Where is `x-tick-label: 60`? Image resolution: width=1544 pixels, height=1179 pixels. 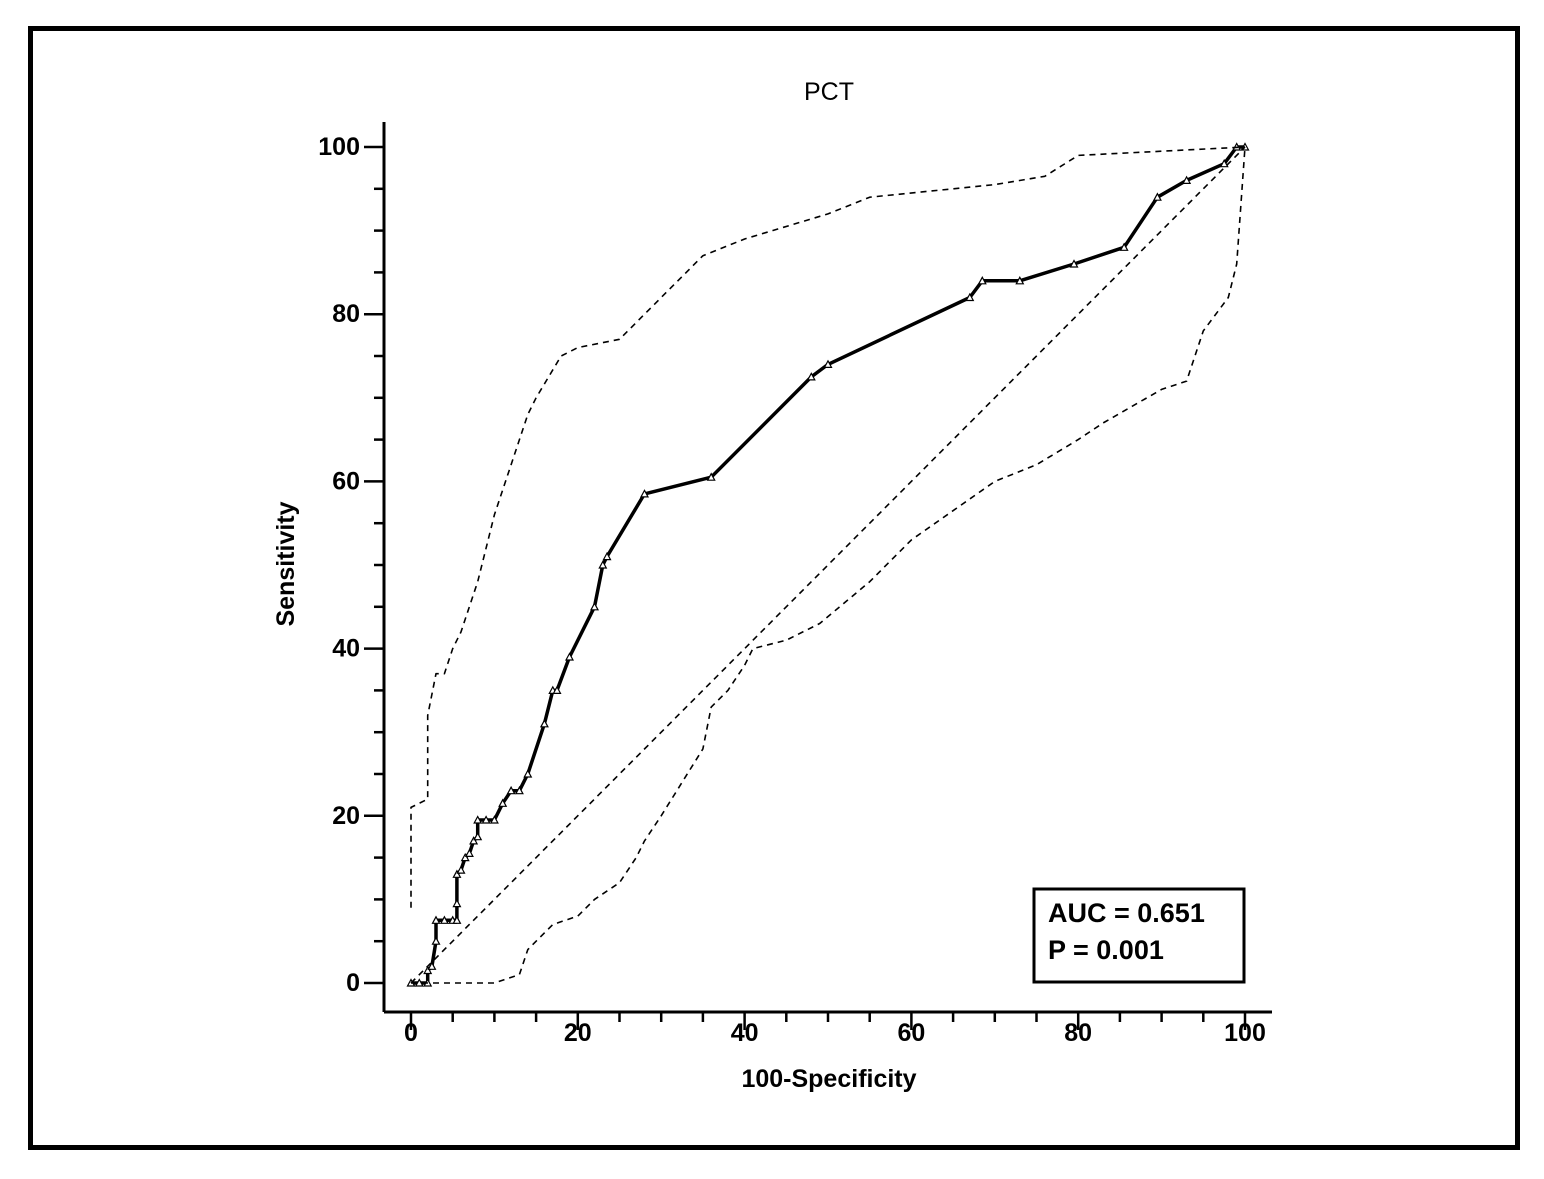 x-tick-label: 60 is located at coordinates (911, 1033).